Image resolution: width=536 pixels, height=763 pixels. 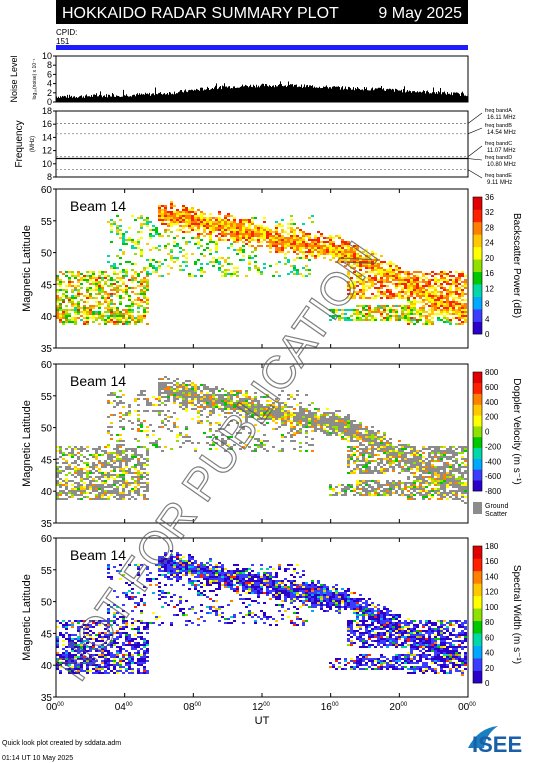 What do you see at coordinates (37, 758) in the screenshot?
I see `footer-created: 01:14 UT 10 May 2025` at bounding box center [37, 758].